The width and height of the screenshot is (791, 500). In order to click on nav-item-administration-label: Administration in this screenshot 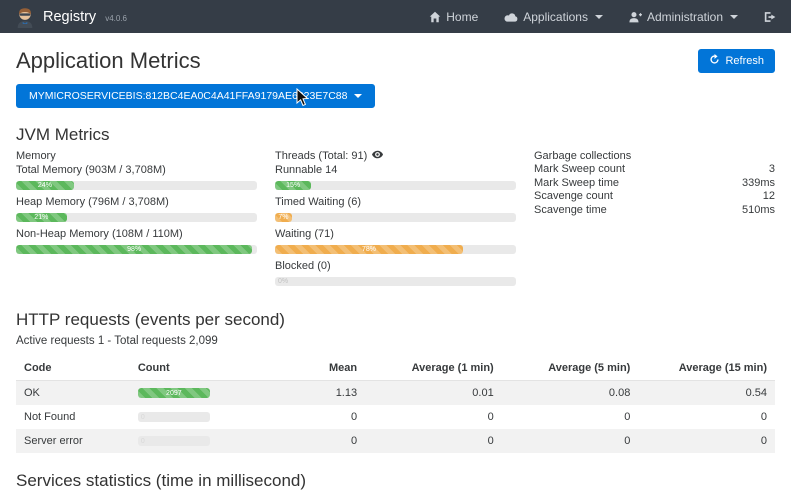, I will do `click(684, 16)`.